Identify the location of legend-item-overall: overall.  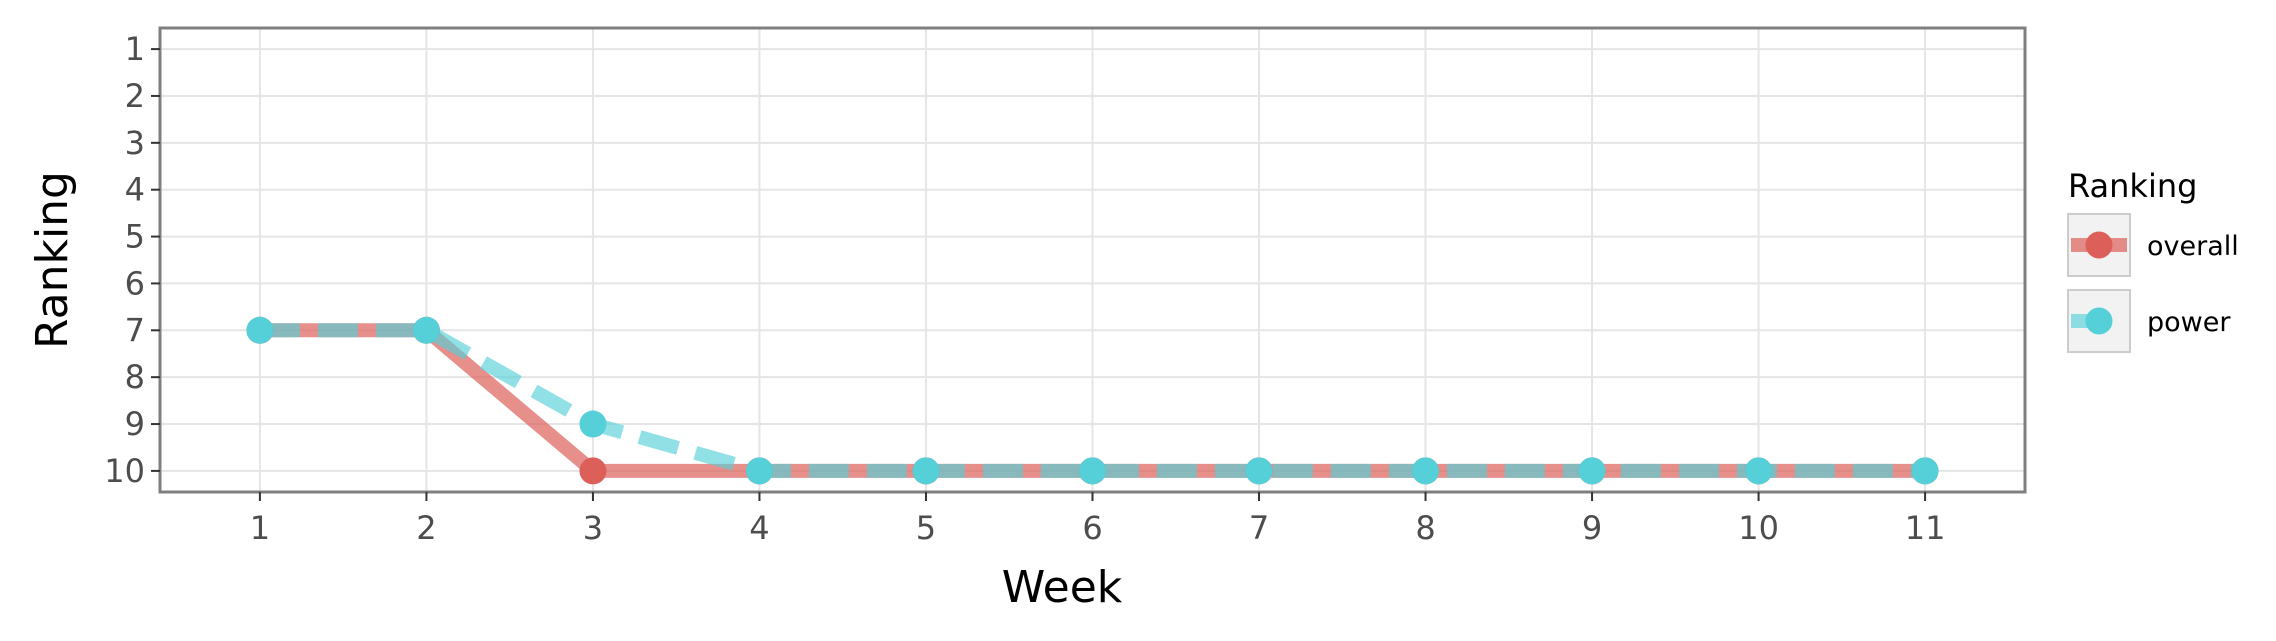
(2153, 245).